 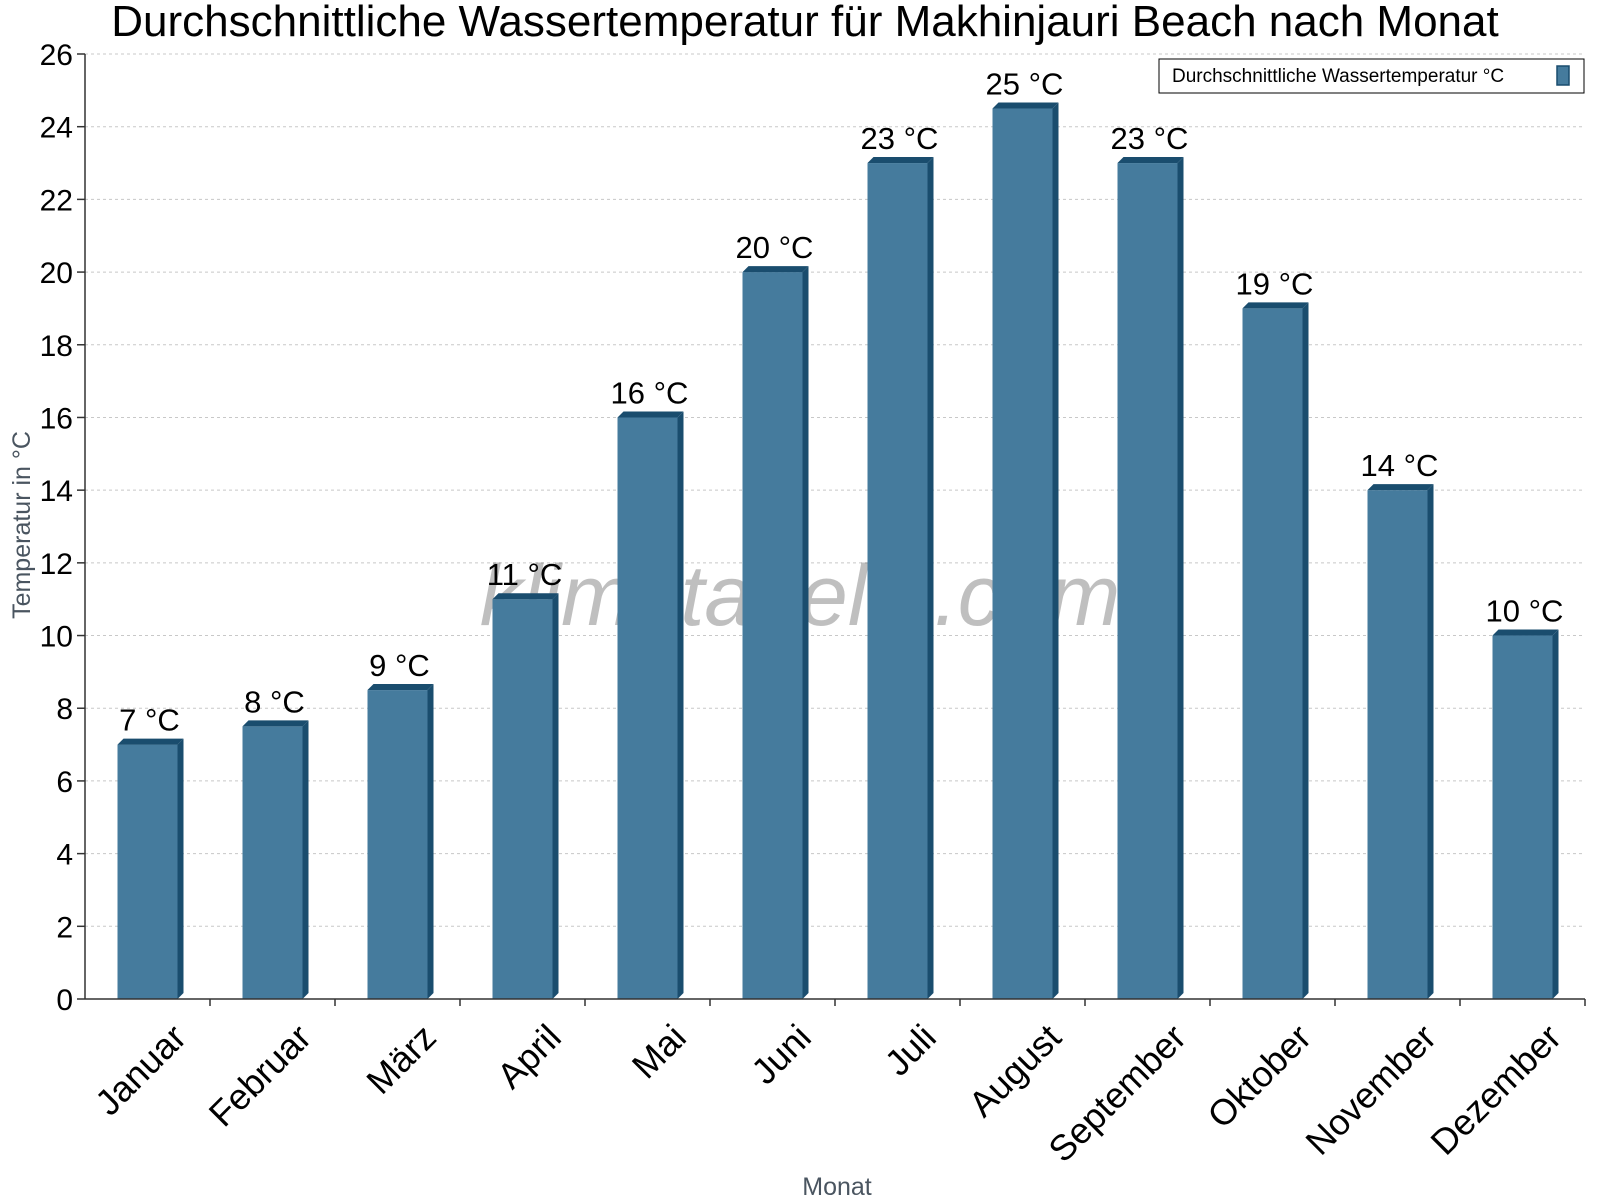 I want to click on bar-november, so click(x=1400, y=742).